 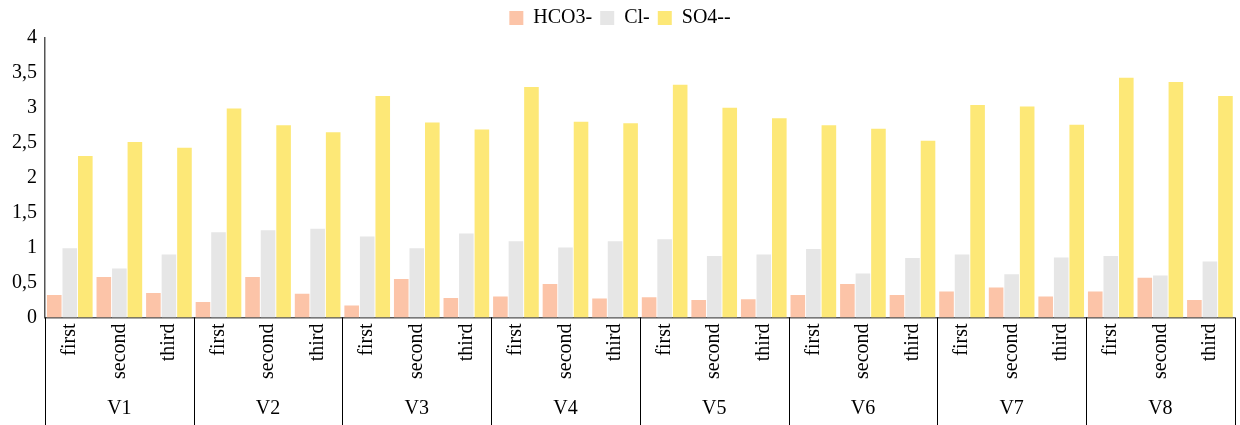 What do you see at coordinates (32, 36) in the screenshot?
I see `y-tick-label: 4` at bounding box center [32, 36].